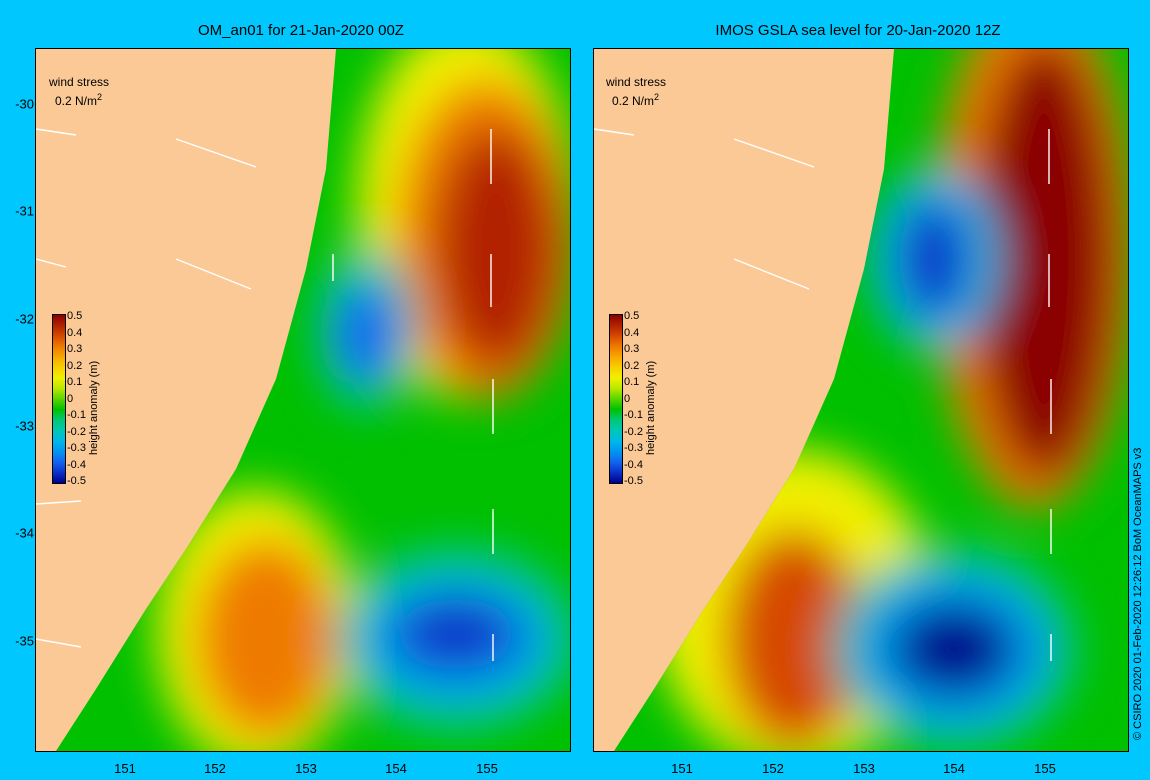 The width and height of the screenshot is (1150, 780). What do you see at coordinates (24, 641) in the screenshot?
I see `lat-tick-label: -35` at bounding box center [24, 641].